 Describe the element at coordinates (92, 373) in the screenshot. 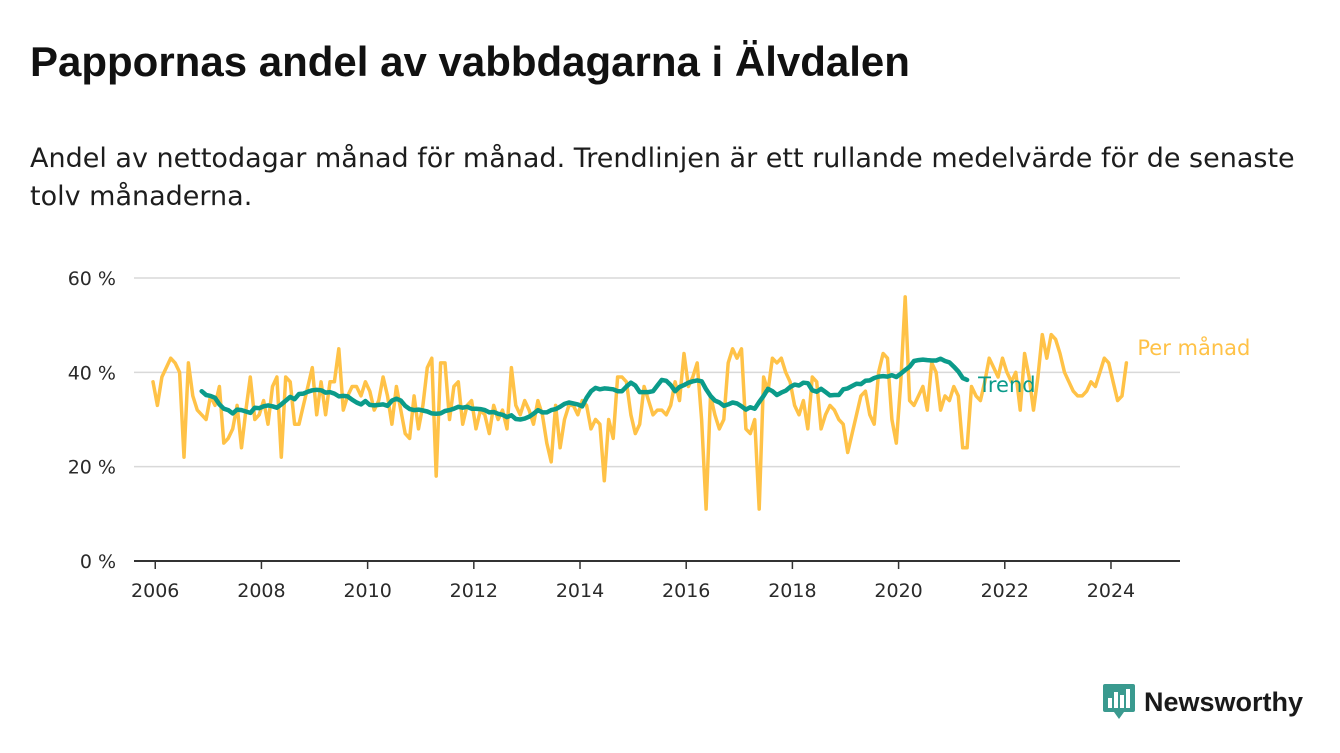

I see `y-tick-label: 40 %` at that location.